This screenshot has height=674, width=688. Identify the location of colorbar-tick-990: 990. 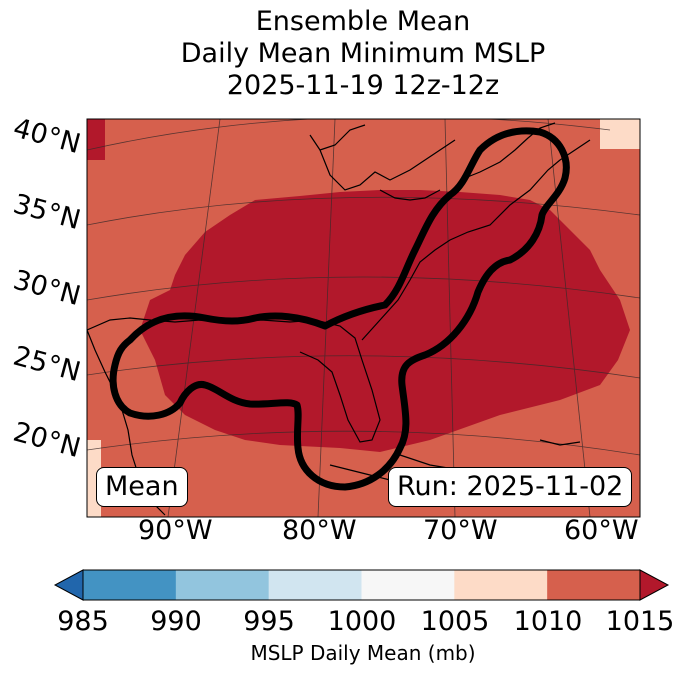
(176, 621).